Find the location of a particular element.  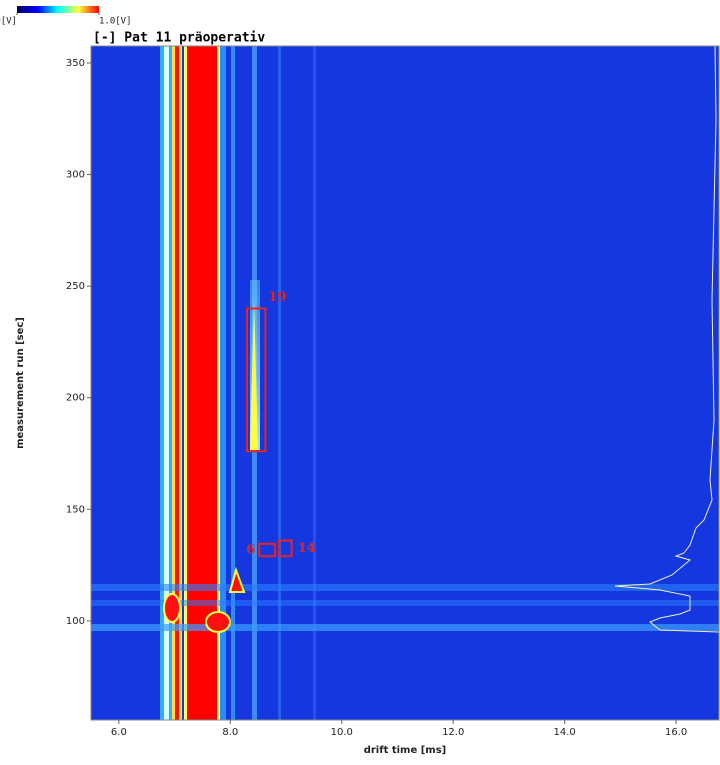

x-axis-label: drift time [ms] is located at coordinates (405, 750).